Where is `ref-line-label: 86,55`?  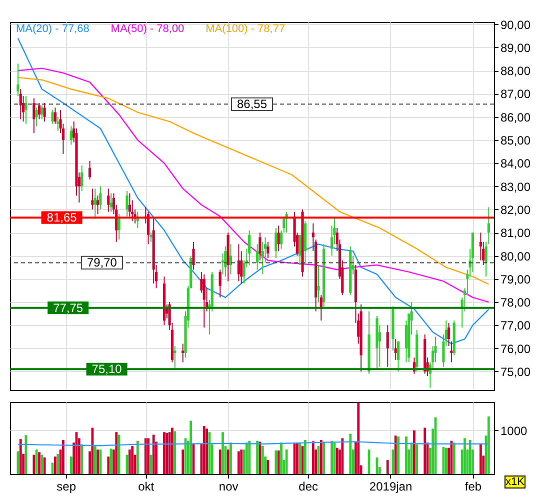
ref-line-label: 86,55 is located at coordinates (252, 104).